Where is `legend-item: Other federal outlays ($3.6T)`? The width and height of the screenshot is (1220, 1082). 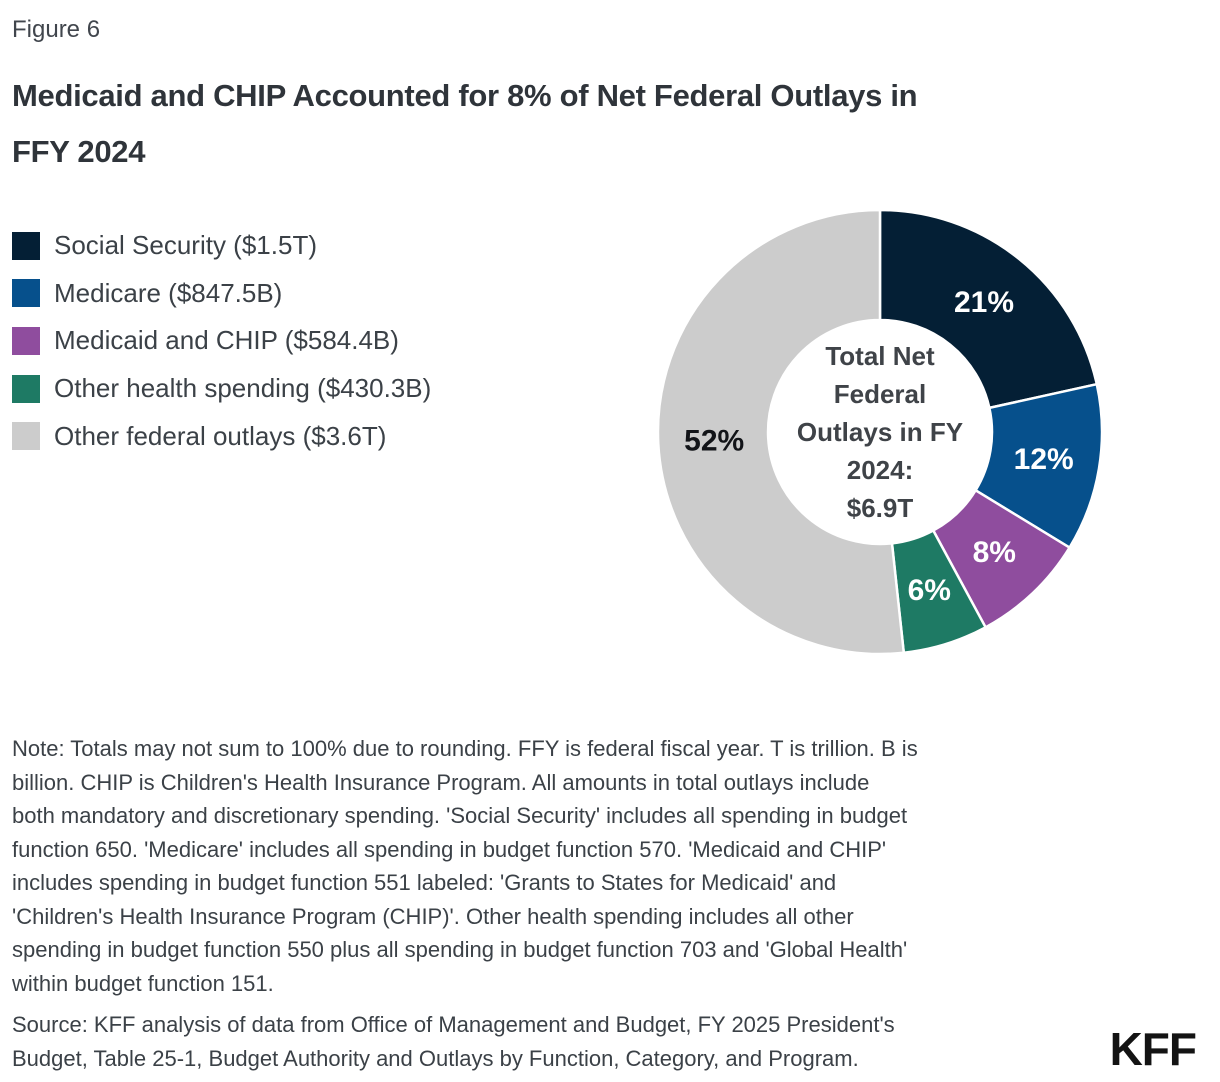
legend-item: Other federal outlays ($3.6T) is located at coordinates (221, 436).